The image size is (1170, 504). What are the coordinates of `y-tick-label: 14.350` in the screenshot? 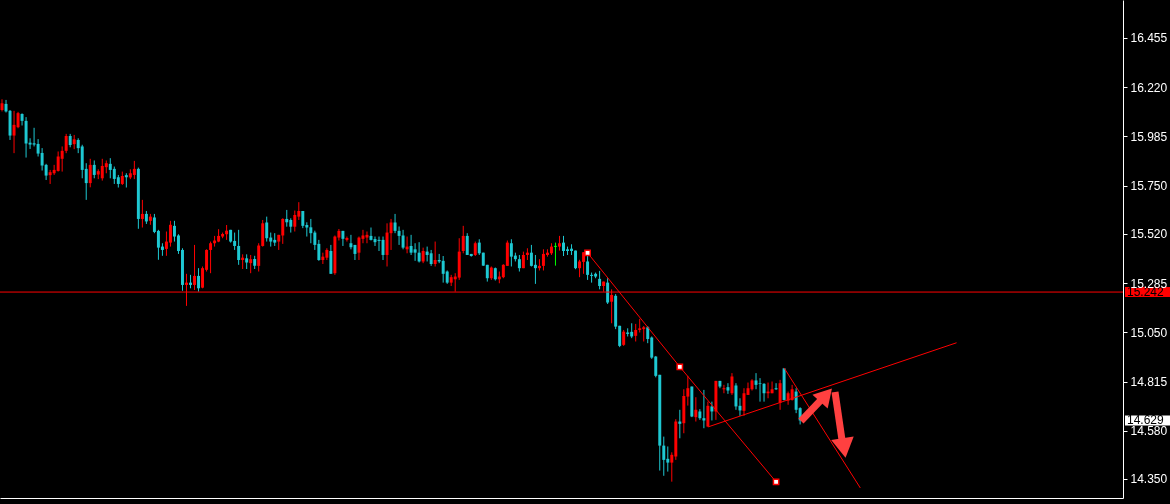 It's located at (1149, 479).